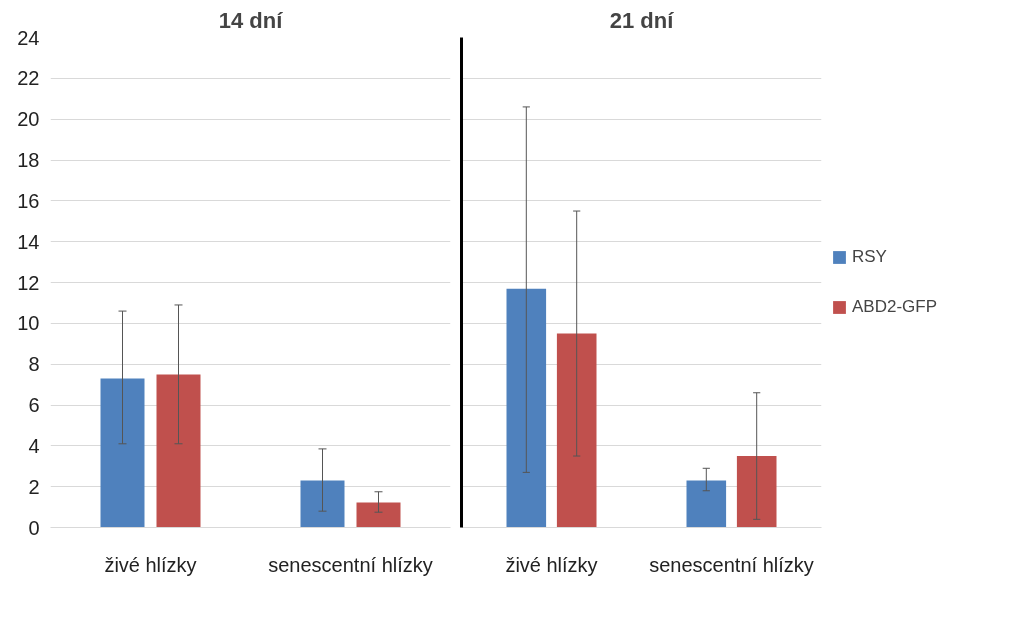 This screenshot has width=1016, height=626. Describe the element at coordinates (28, 160) in the screenshot. I see `y-tick-label: 18` at that location.